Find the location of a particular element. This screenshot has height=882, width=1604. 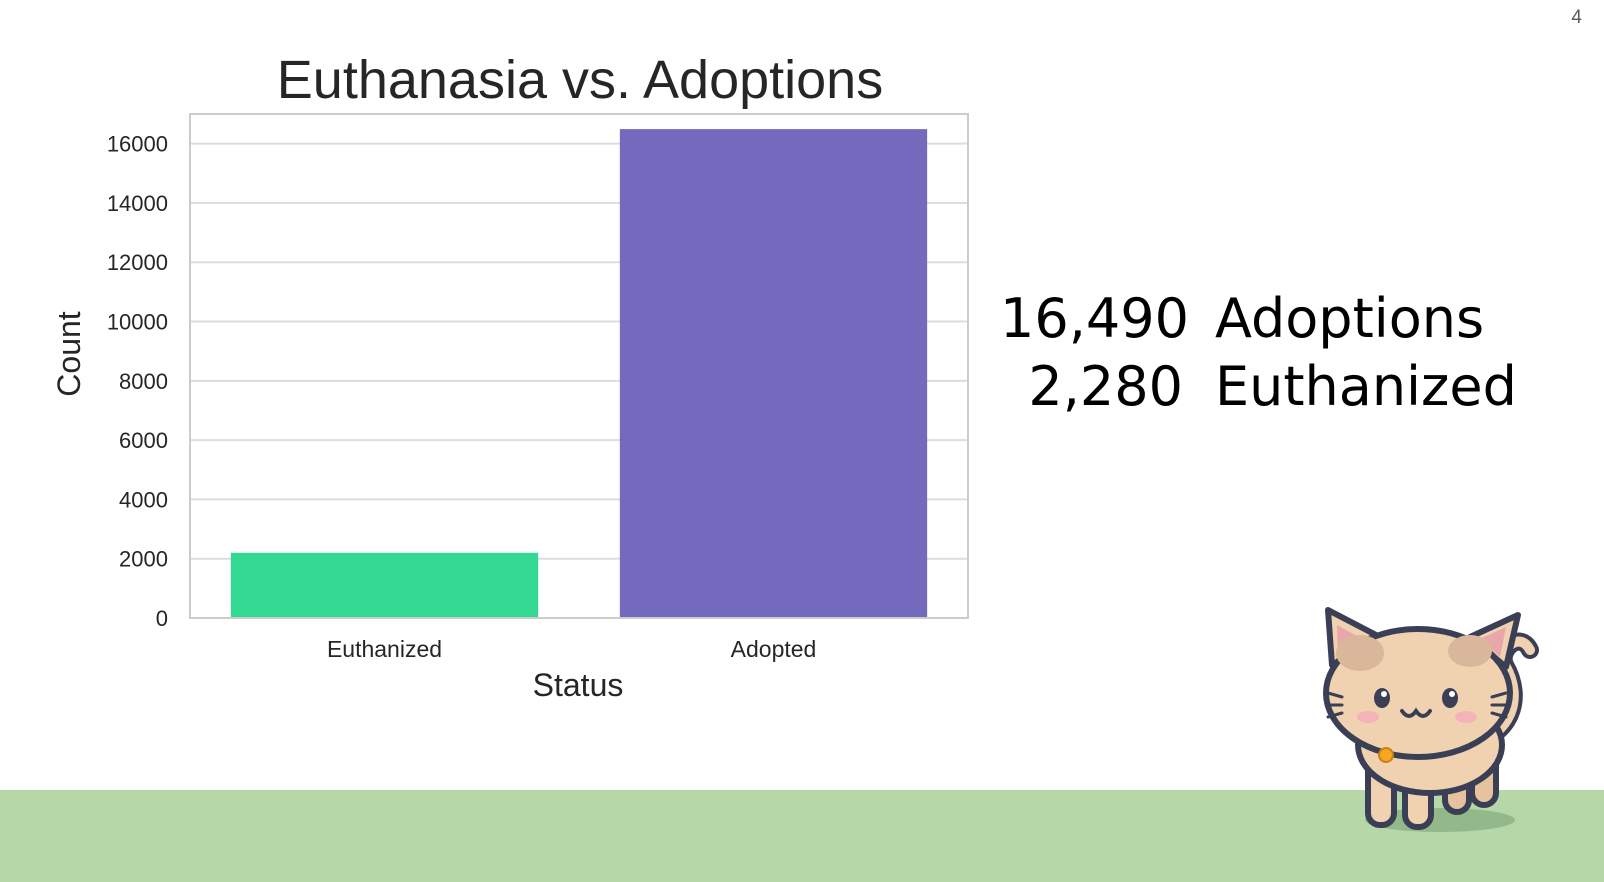

stat-label-adoptions: Adoptions is located at coordinates (1350, 318).